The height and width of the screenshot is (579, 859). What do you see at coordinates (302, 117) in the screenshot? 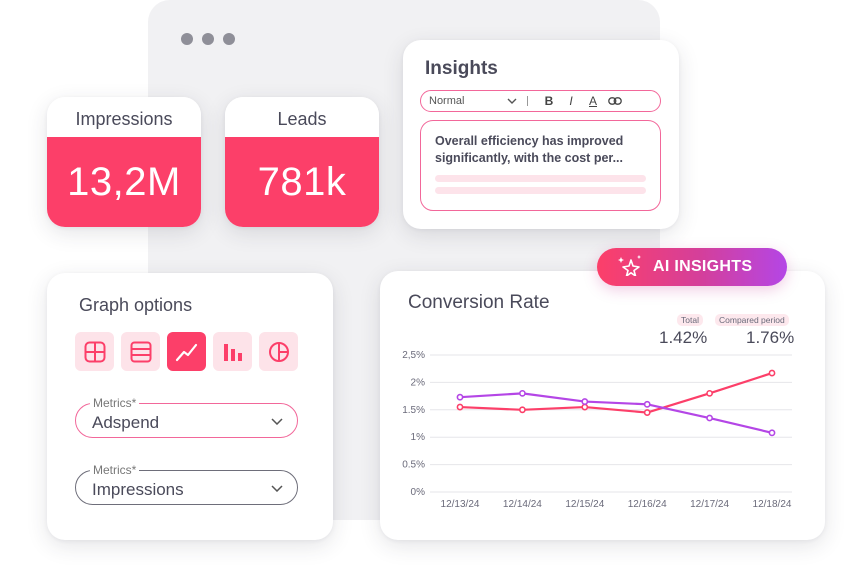
I see `leads-label: Leads` at bounding box center [302, 117].